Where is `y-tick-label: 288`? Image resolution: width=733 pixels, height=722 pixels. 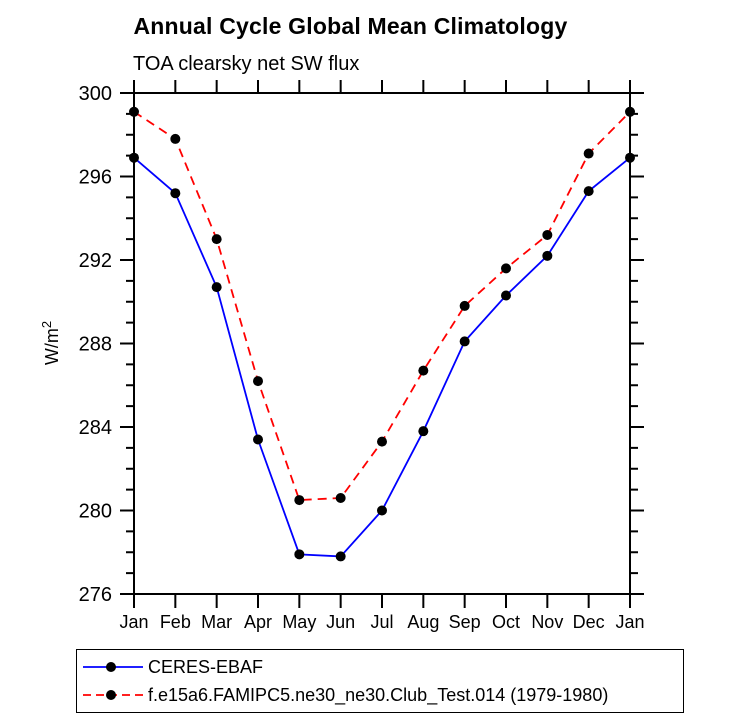
y-tick-label: 288 is located at coordinates (95, 345).